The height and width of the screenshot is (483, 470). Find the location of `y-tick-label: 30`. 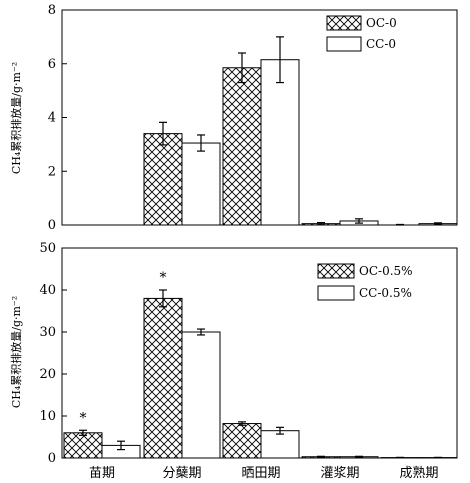

y-tick-label: 30 is located at coordinates (47, 332).